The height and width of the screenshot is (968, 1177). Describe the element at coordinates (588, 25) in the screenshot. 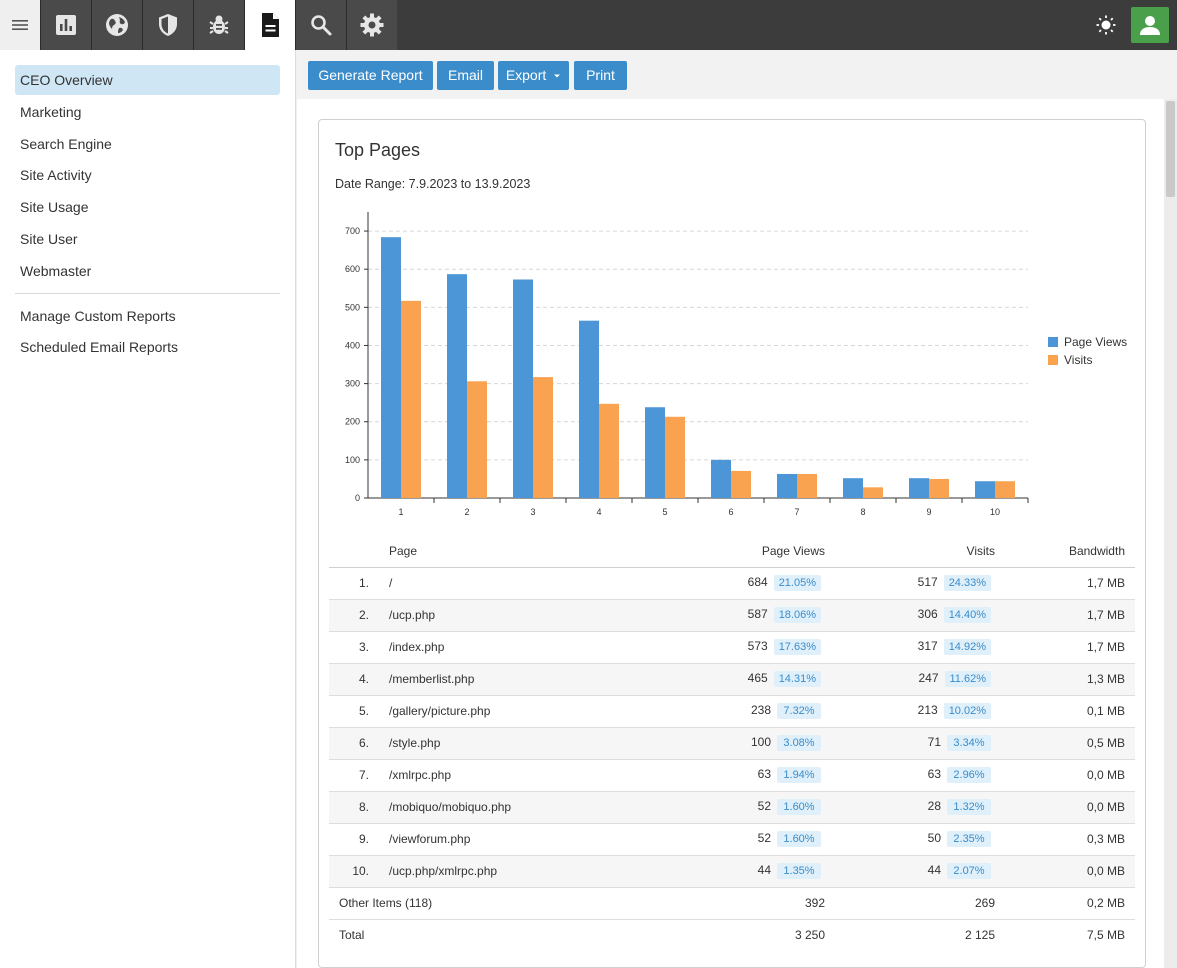

I see `top-navigation-bar` at that location.